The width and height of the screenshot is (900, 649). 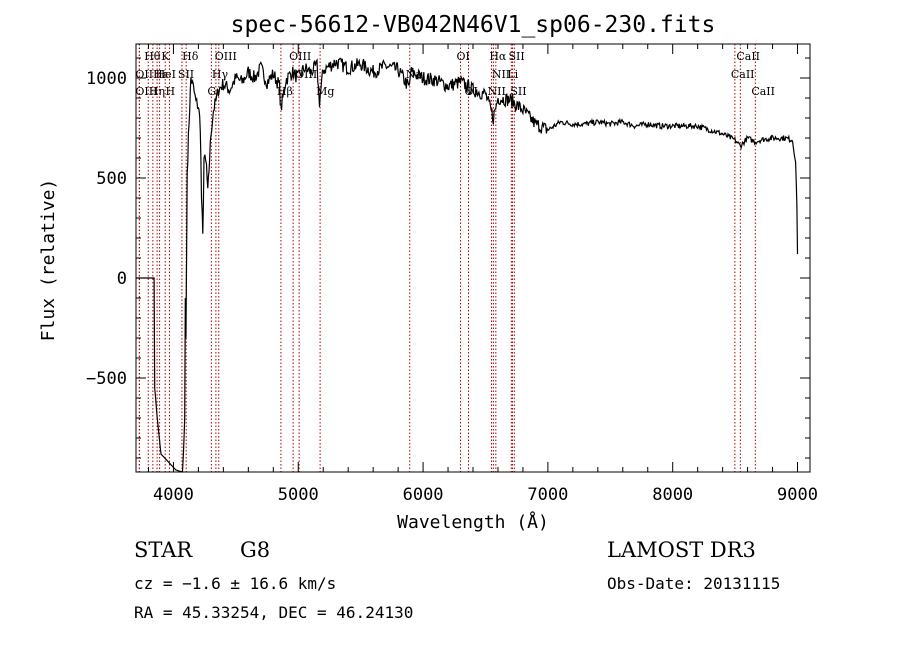 I want to click on line-mark-label: Li, so click(x=512, y=74).